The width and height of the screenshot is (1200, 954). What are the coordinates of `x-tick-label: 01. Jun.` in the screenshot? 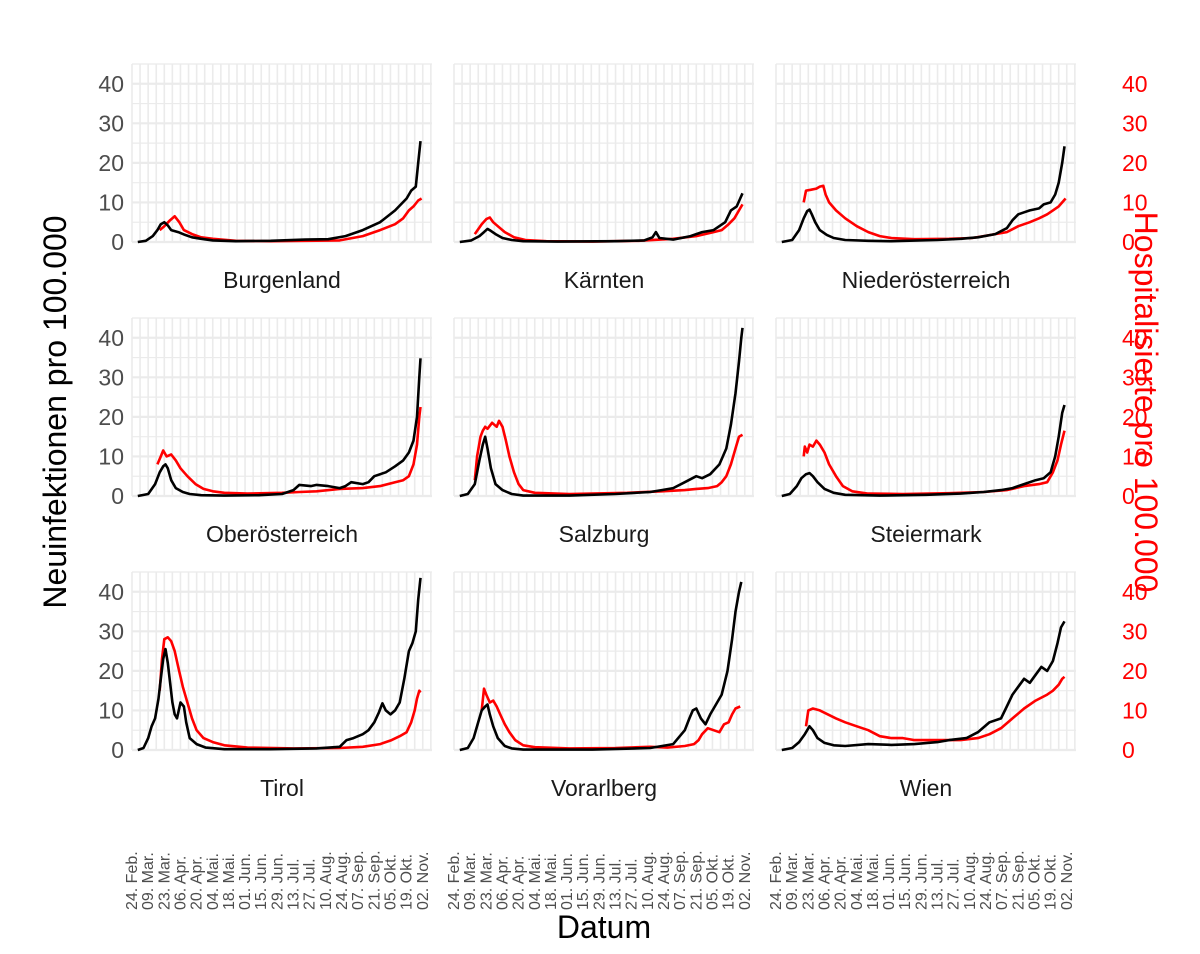 It's located at (245, 881).